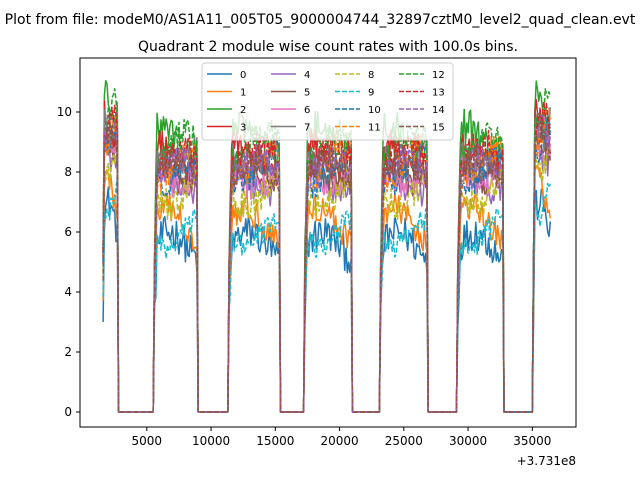  I want to click on y-tick-label: 0, so click(68, 412).